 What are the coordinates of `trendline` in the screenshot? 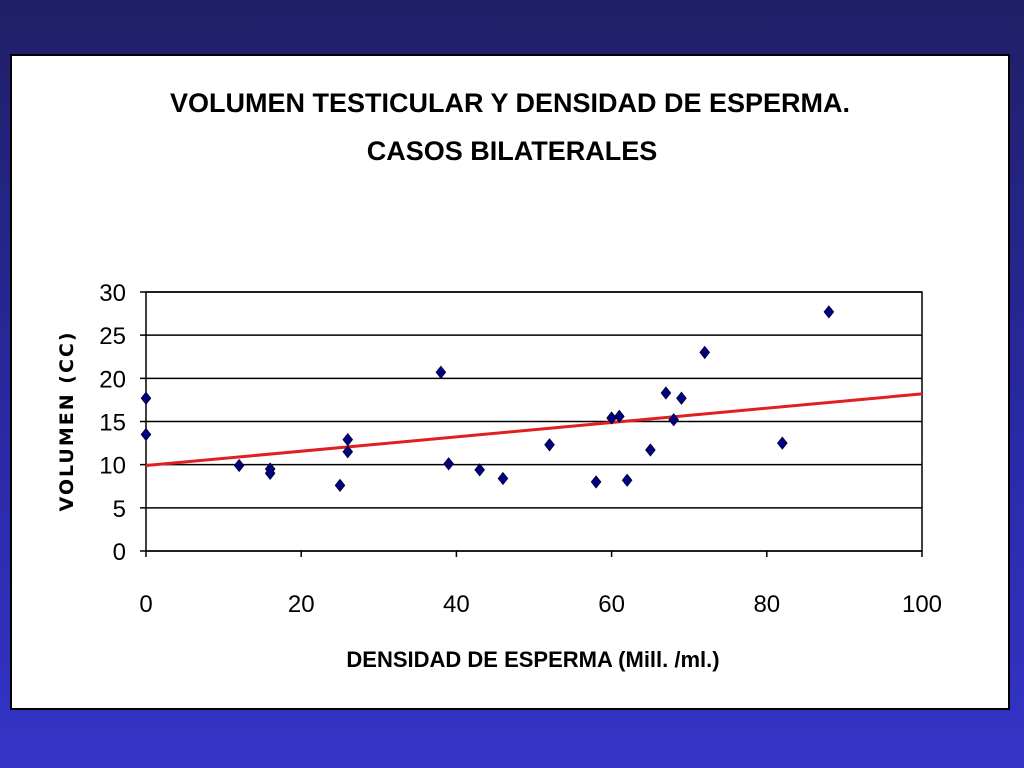 It's located at (534, 430).